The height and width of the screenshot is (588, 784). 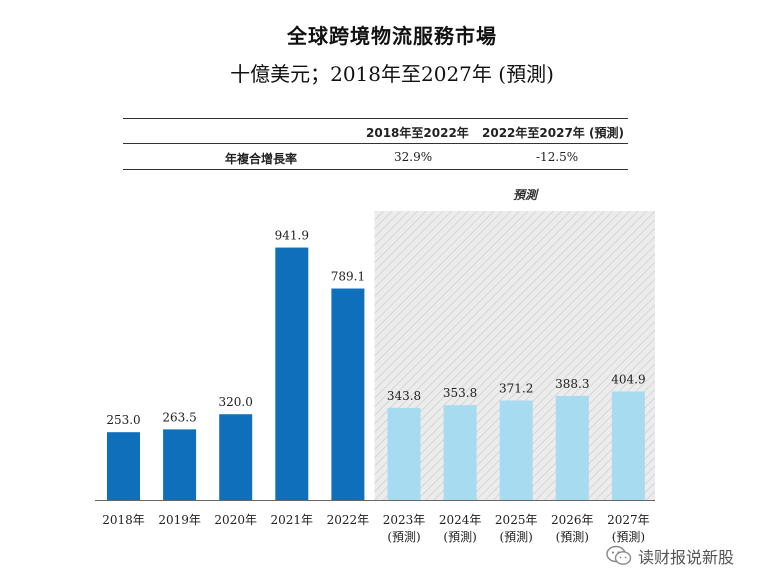 What do you see at coordinates (628, 520) in the screenshot?
I see `category-label: 2027年` at bounding box center [628, 520].